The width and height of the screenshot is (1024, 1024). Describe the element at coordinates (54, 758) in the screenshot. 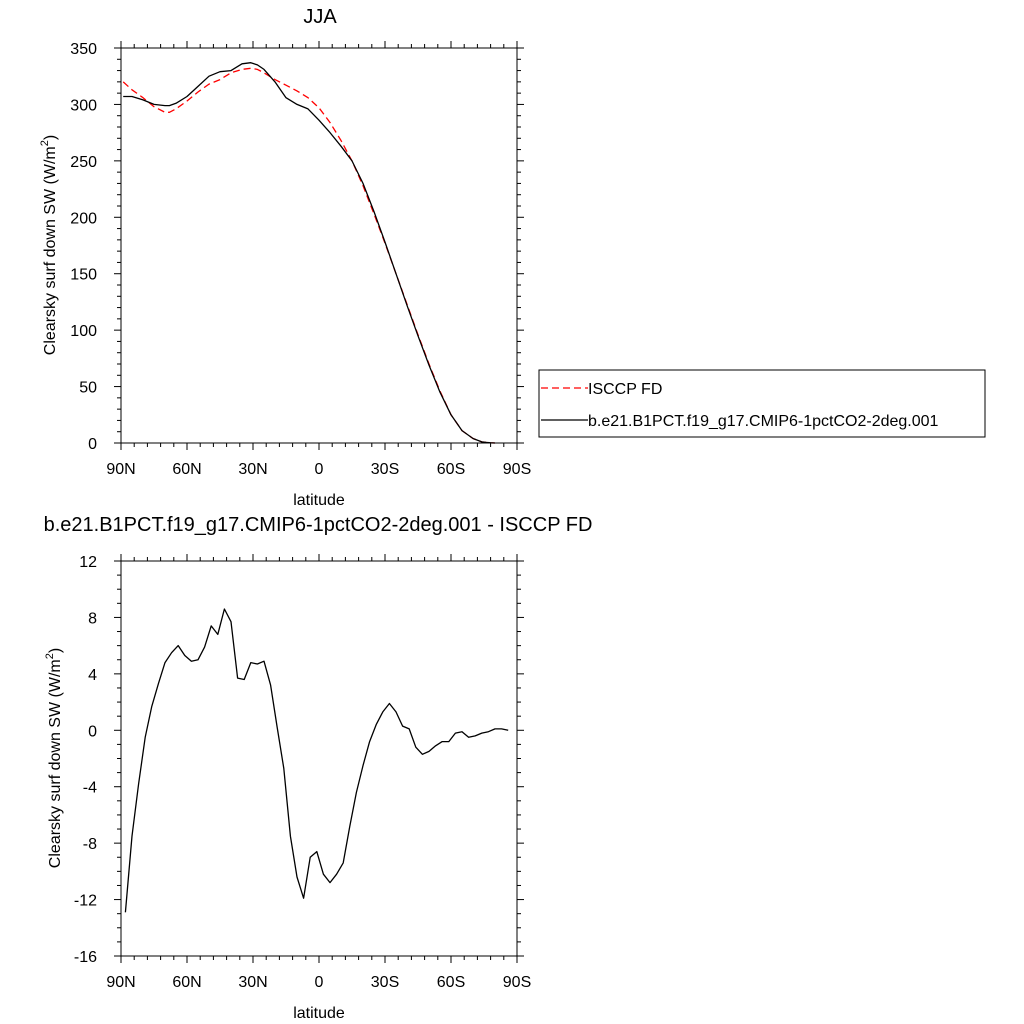

I see `bottom-chart-y-axis-label: Clearsky surf down SW (W/m2)` at that location.